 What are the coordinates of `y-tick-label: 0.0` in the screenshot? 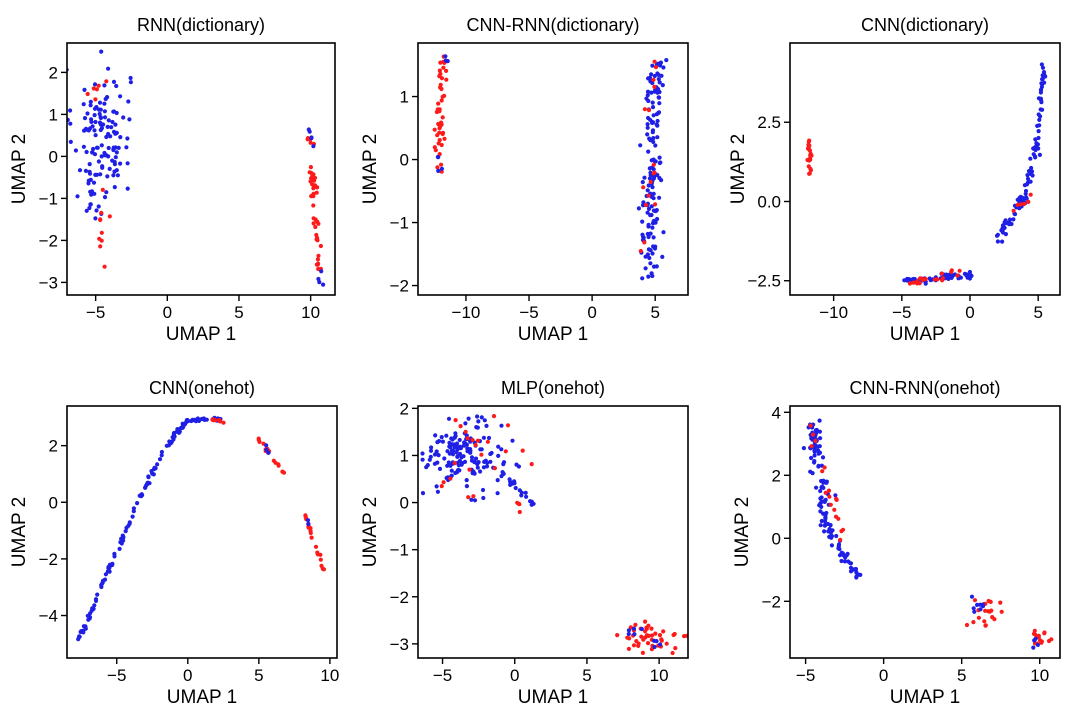 It's located at (769, 201).